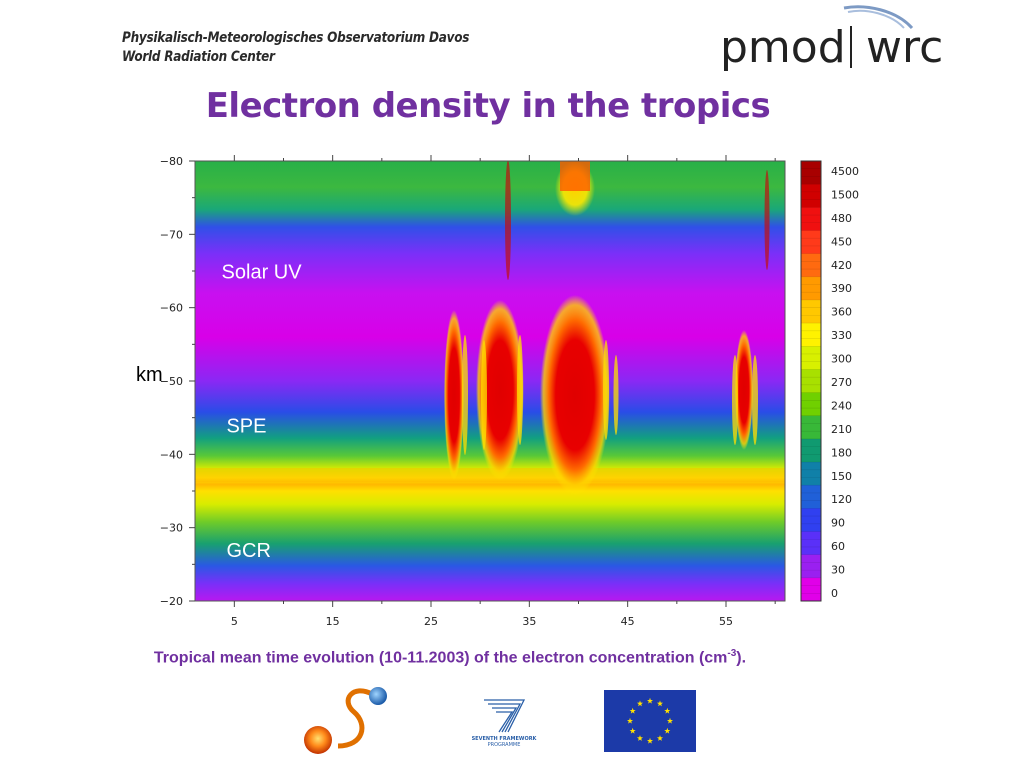  What do you see at coordinates (841, 359) in the screenshot?
I see `colorbar-label: 300` at bounding box center [841, 359].